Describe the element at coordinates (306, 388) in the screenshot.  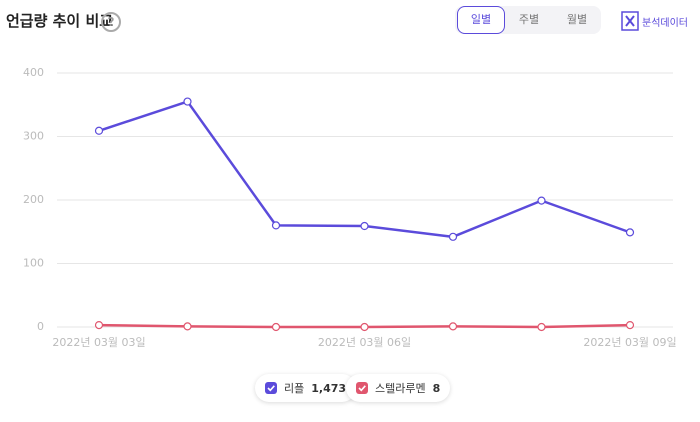
I see `legend-item: 리플 1,473` at that location.